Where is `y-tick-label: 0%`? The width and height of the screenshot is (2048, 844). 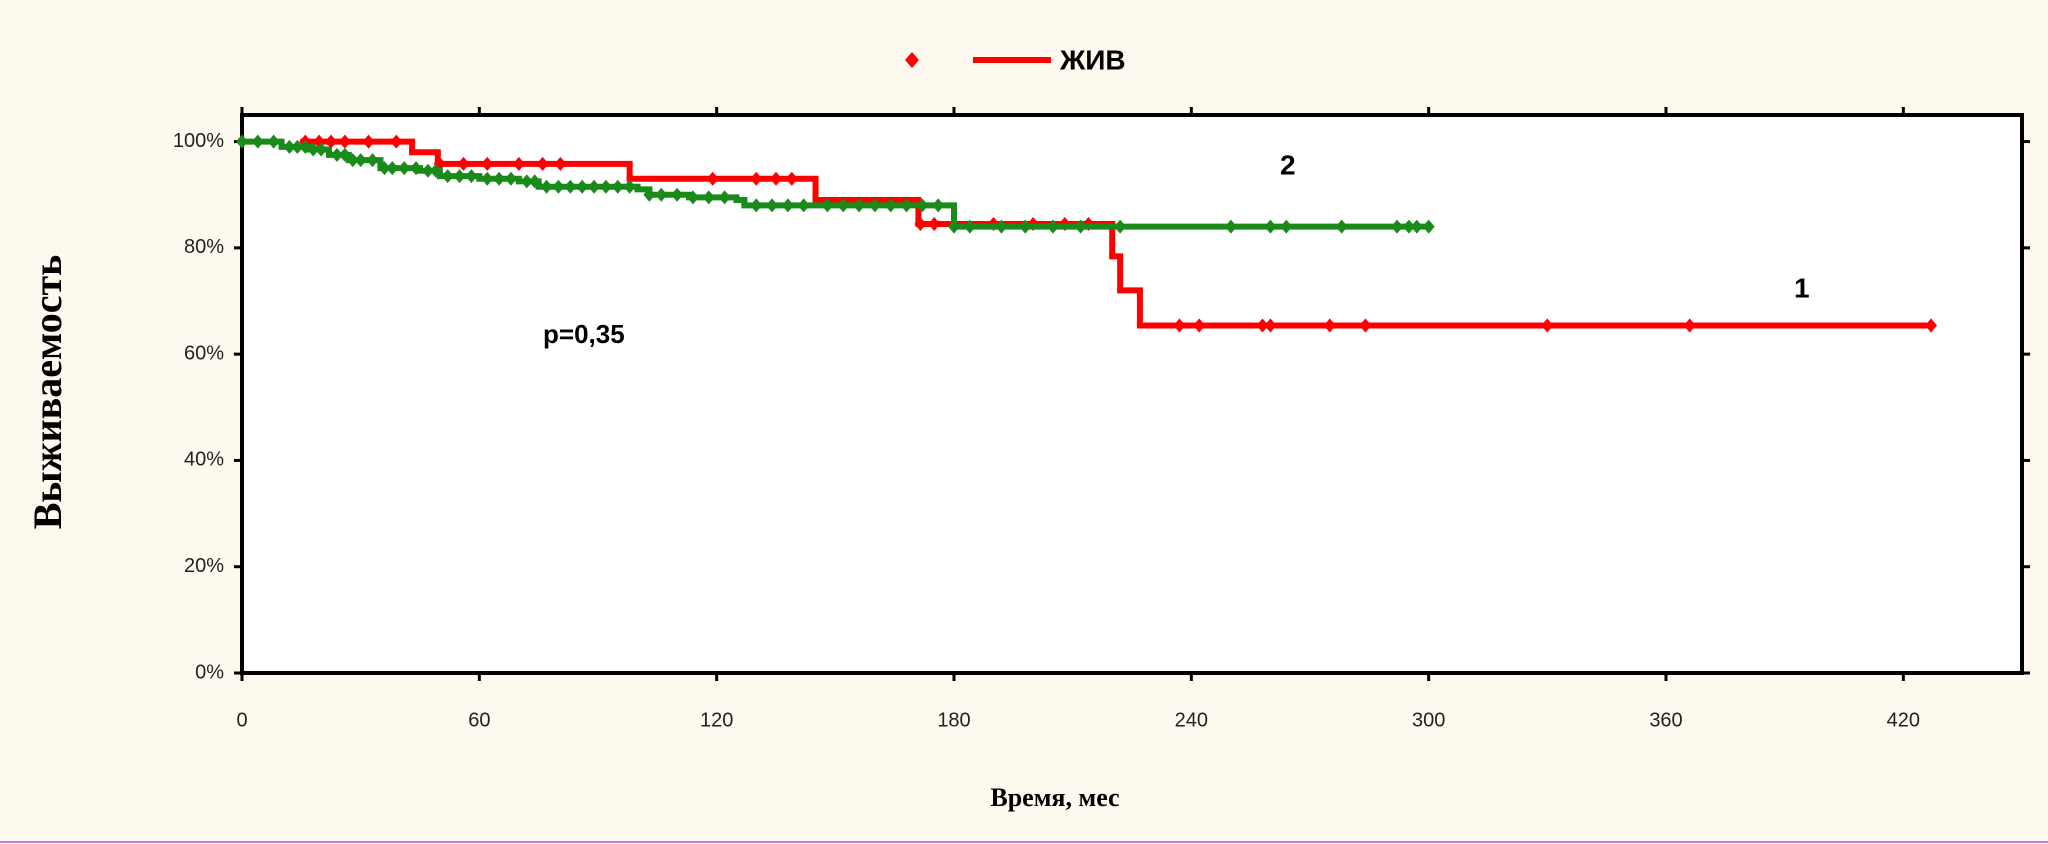 y-tick-label: 0% is located at coordinates (209, 672).